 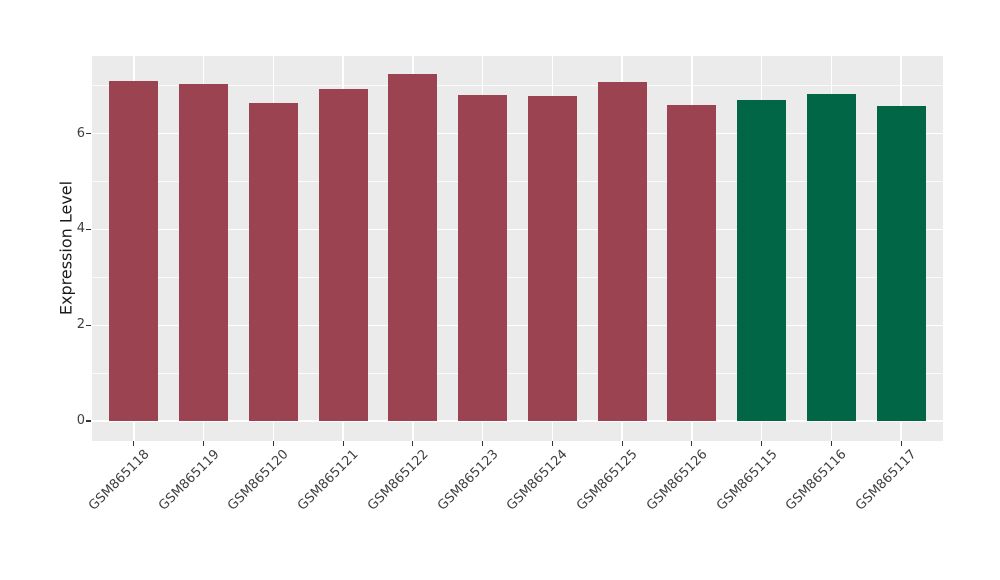 What do you see at coordinates (80, 420) in the screenshot?
I see `y-tick-label: 0` at bounding box center [80, 420].